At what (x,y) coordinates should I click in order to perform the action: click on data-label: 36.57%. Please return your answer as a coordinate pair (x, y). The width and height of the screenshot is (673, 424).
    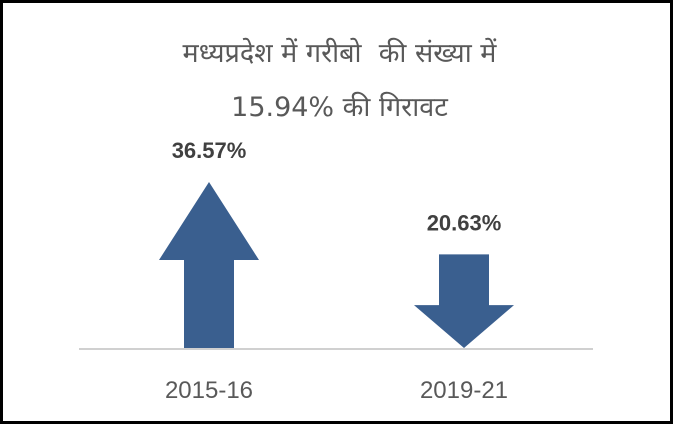
    Looking at the image, I should click on (209, 150).